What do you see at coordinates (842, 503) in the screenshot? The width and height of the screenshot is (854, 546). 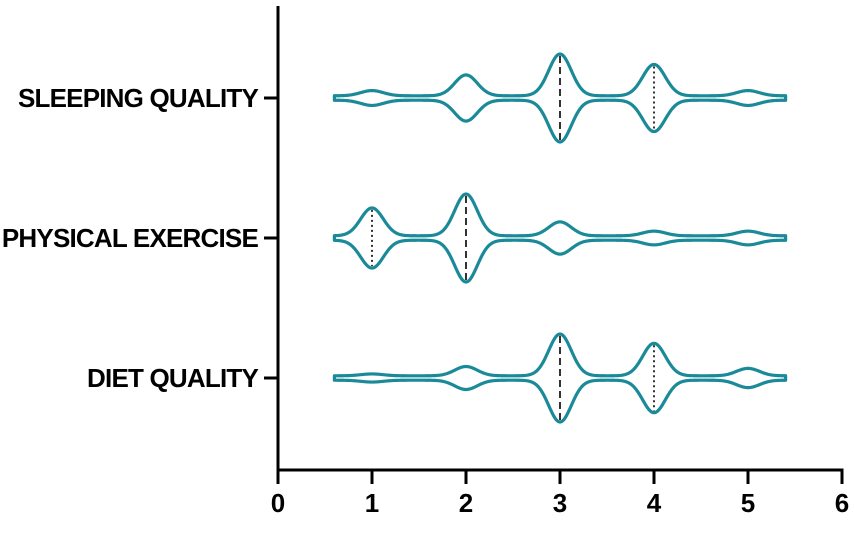 I see `x-tick-label: 6` at bounding box center [842, 503].